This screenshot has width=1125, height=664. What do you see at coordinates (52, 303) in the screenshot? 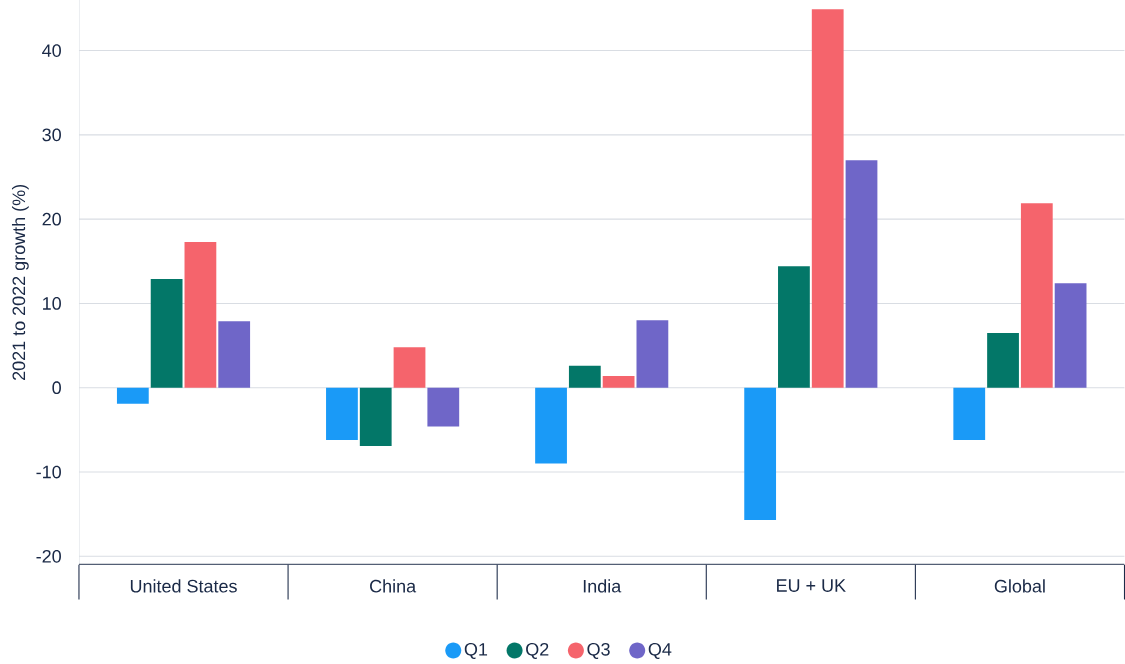
I see `y-tick-label: 10` at bounding box center [52, 303].